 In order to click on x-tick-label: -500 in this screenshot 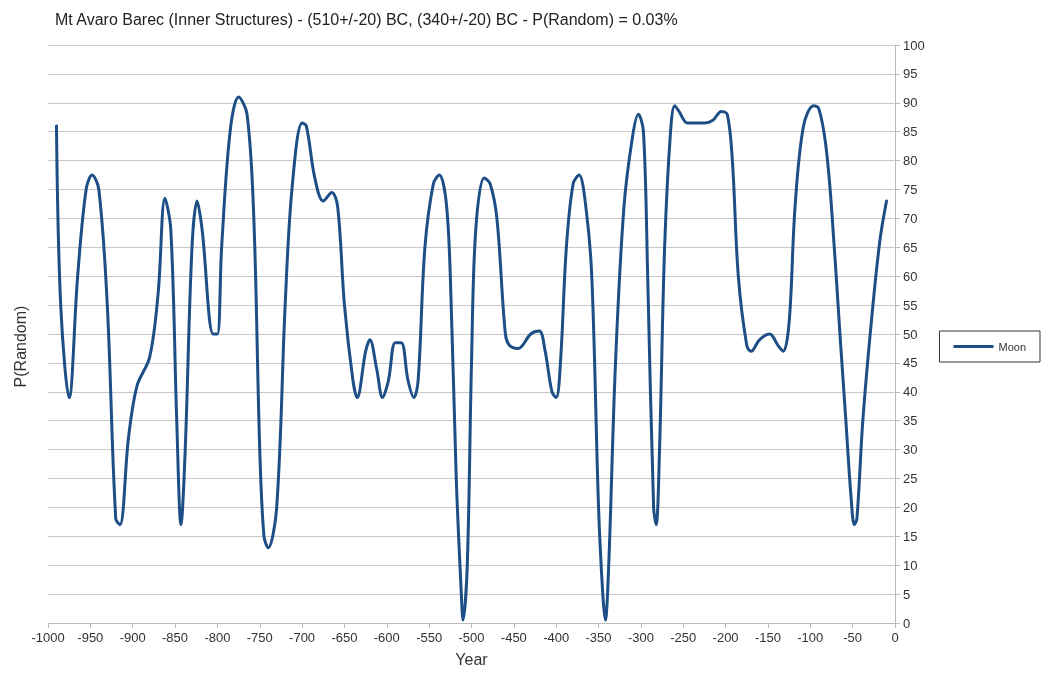, I will do `click(471, 637)`.